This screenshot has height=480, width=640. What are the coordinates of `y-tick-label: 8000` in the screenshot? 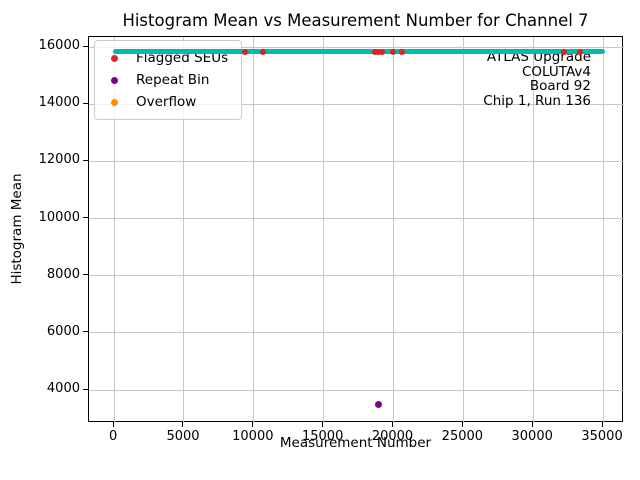 It's located at (63, 274).